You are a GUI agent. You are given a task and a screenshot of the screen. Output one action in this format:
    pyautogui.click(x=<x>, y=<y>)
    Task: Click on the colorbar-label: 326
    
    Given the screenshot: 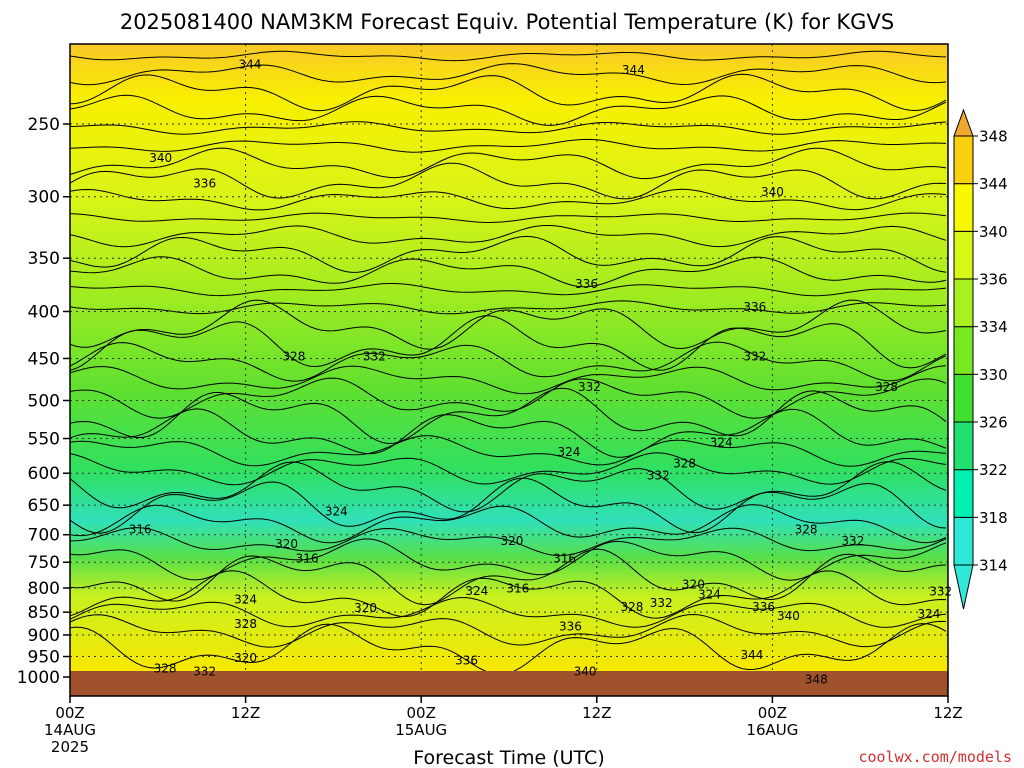 What is the action you would take?
    pyautogui.click(x=993, y=423)
    